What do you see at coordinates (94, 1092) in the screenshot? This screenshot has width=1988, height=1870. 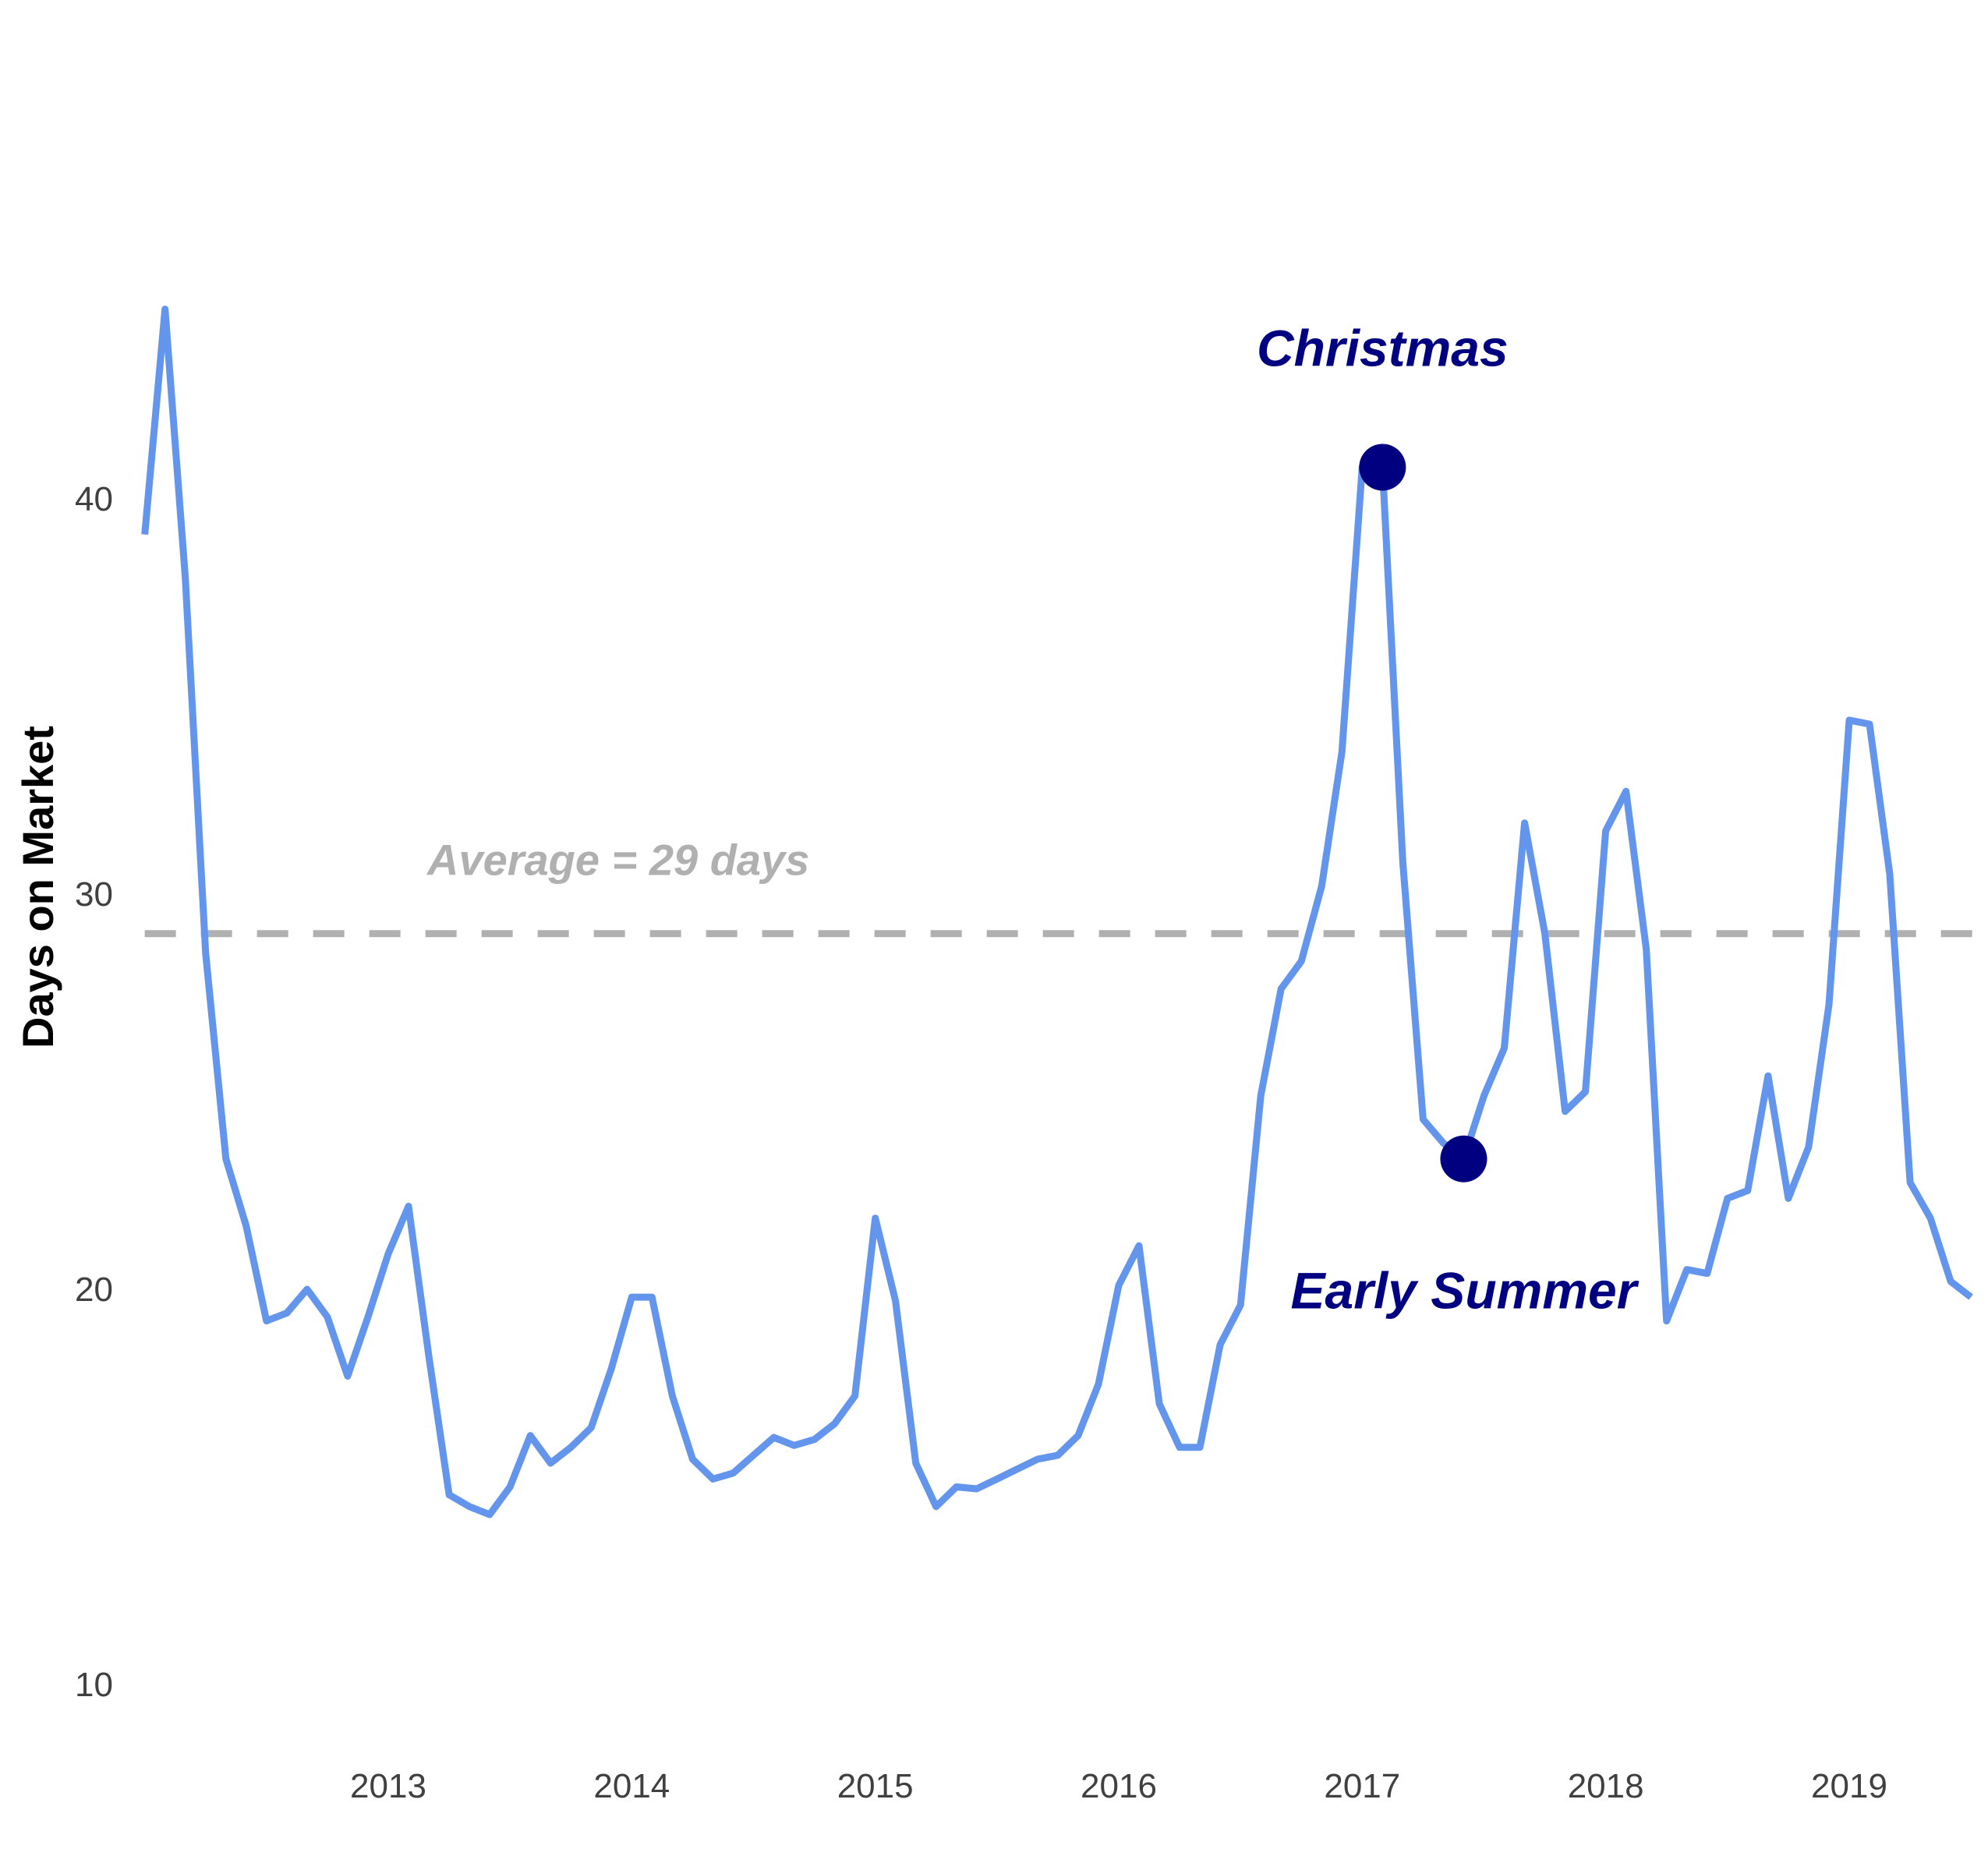 I see `y-axis-ticks: 10 20 30 40` at bounding box center [94, 1092].